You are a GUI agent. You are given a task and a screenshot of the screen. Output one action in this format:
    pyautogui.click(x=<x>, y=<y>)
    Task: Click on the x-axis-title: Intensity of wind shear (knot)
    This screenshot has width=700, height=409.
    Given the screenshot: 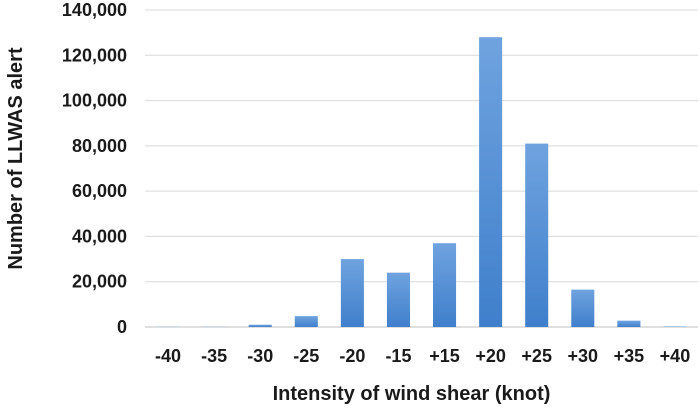 What is the action you would take?
    pyautogui.click(x=412, y=394)
    